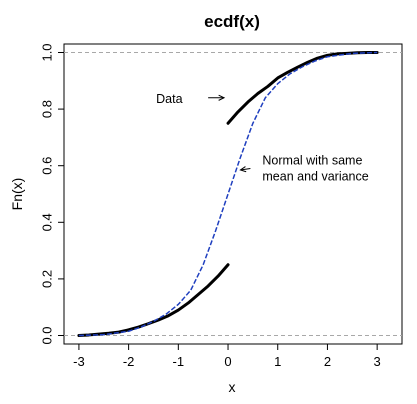  What do you see at coordinates (262, 138) in the screenshot?
I see `annotations: Data Normal with same mean and variance` at bounding box center [262, 138].